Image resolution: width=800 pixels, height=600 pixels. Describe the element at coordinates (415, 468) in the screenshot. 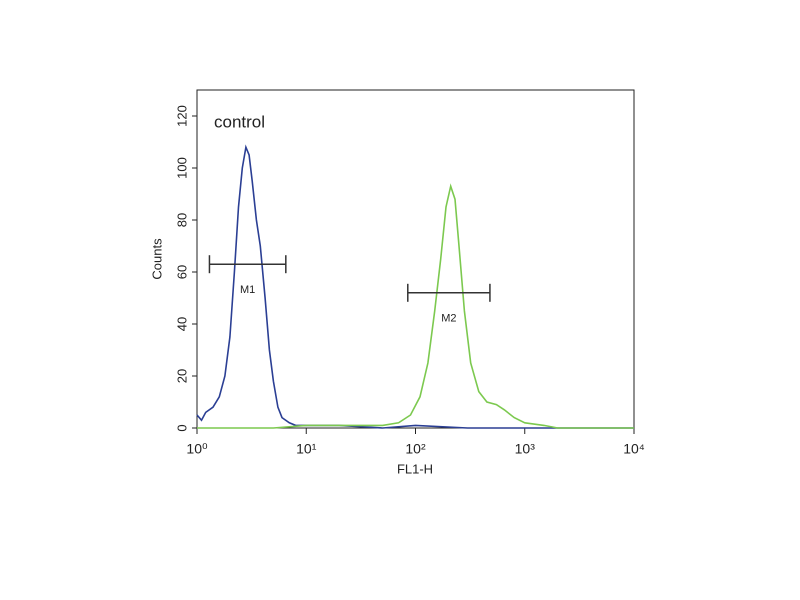

I see `x-axis-label: FL1-H` at that location.